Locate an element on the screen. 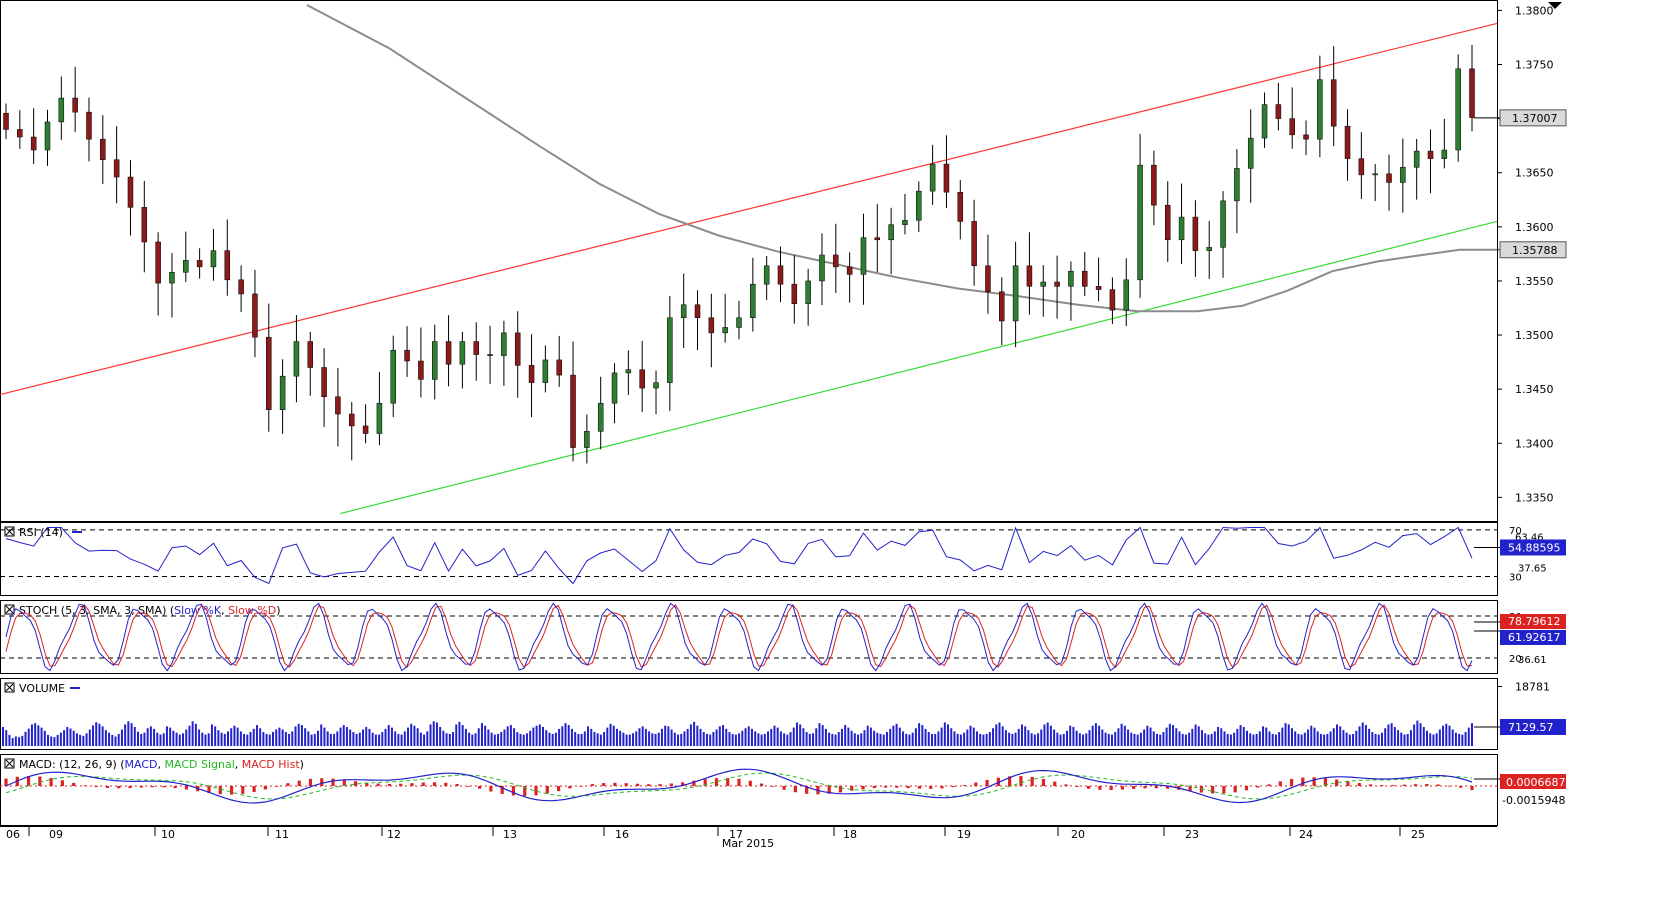  rsi-collapse-icon is located at coordinates (9, 531).